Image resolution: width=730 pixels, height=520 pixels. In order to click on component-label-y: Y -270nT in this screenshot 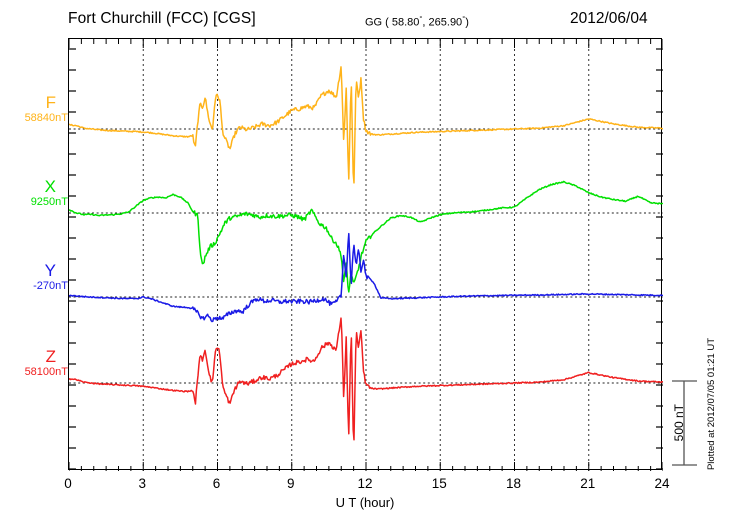, I will do `click(34, 277)`.